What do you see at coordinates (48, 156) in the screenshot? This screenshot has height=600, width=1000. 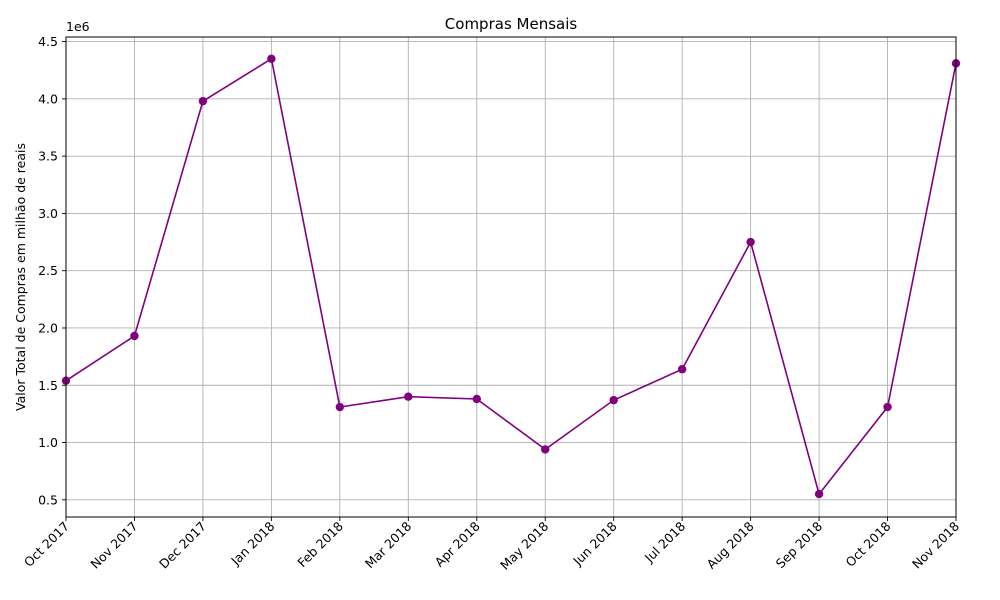 I see `y-tick-label: 3.5` at bounding box center [48, 156].